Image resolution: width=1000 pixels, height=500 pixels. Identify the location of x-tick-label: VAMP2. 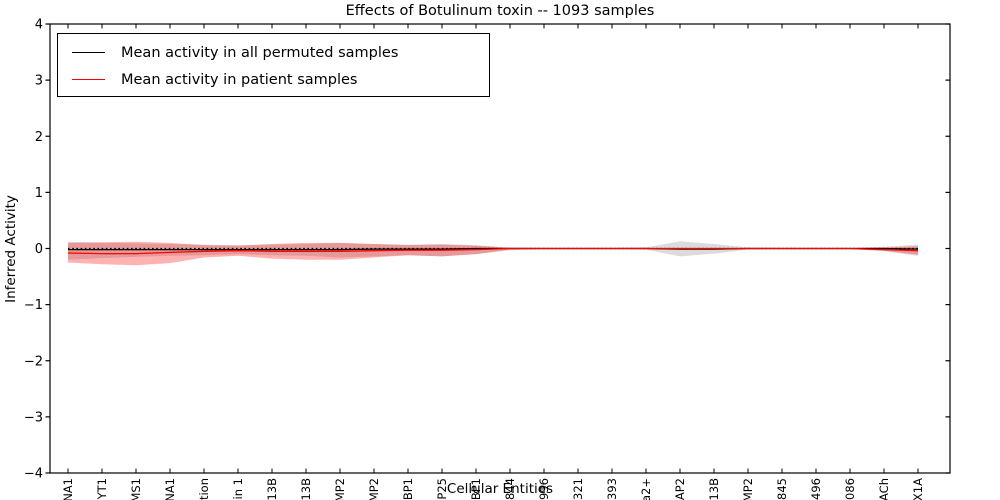
(748, 489).